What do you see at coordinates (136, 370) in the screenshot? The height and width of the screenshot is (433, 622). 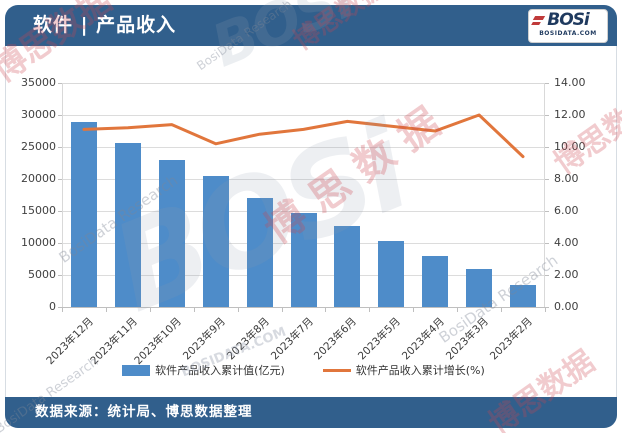 I see `bar-series-swatch-icon` at bounding box center [136, 370].